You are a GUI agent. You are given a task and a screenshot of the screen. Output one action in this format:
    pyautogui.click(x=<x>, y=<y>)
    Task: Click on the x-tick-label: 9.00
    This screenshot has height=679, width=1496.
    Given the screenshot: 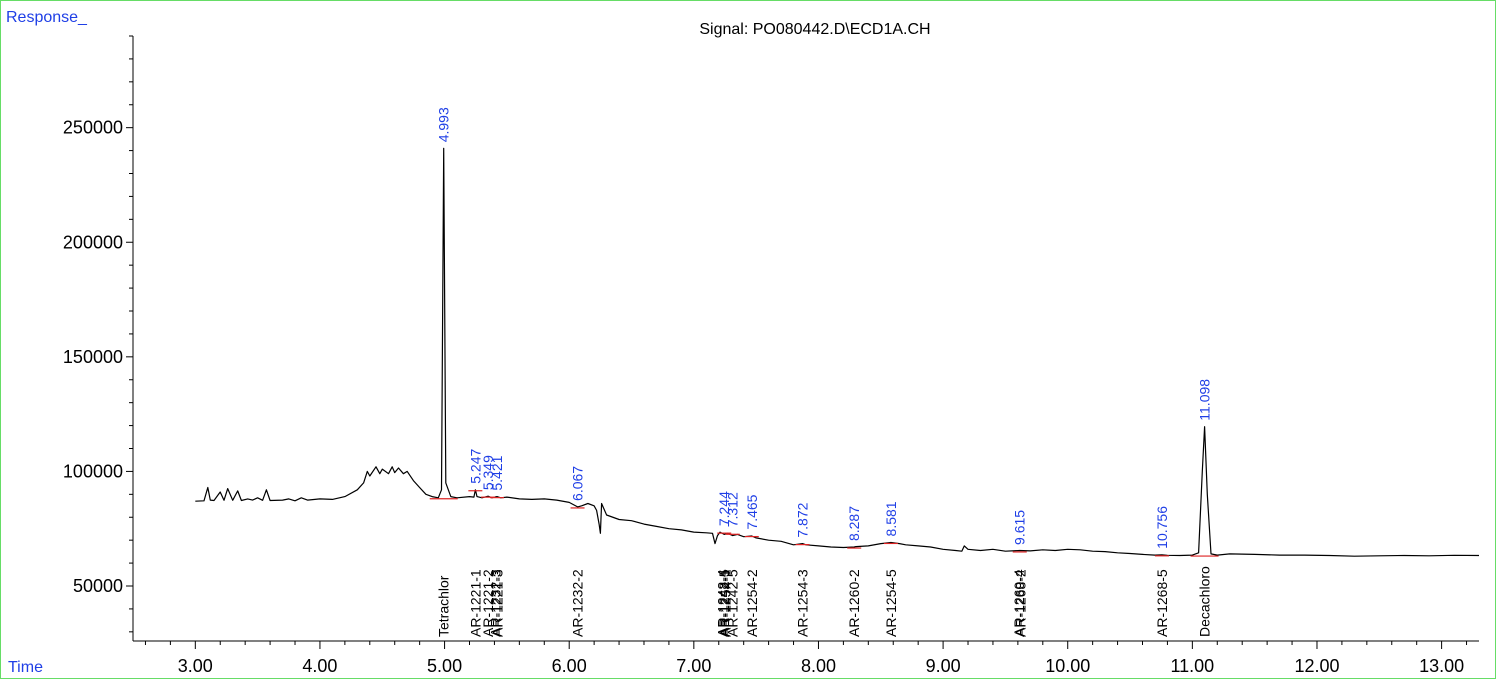 What is the action you would take?
    pyautogui.click(x=943, y=666)
    